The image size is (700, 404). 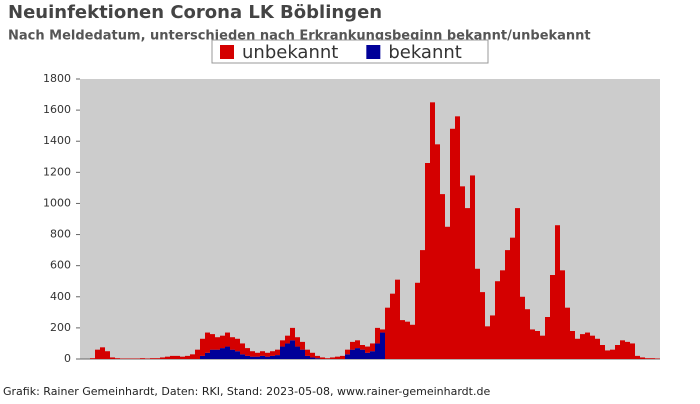 I want to click on legend-swatch, so click(x=227, y=52).